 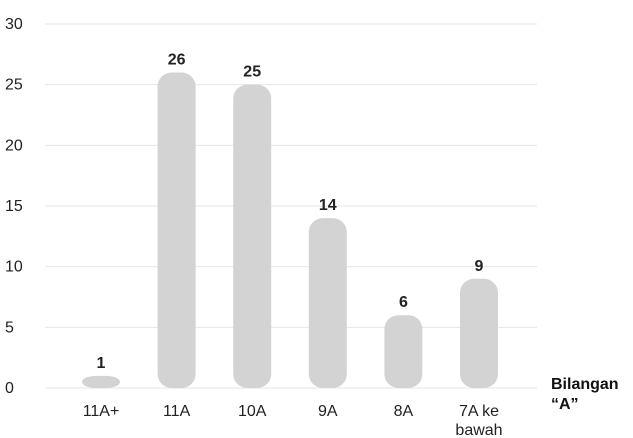 I want to click on data-label-11a+: 1, so click(x=101, y=363).